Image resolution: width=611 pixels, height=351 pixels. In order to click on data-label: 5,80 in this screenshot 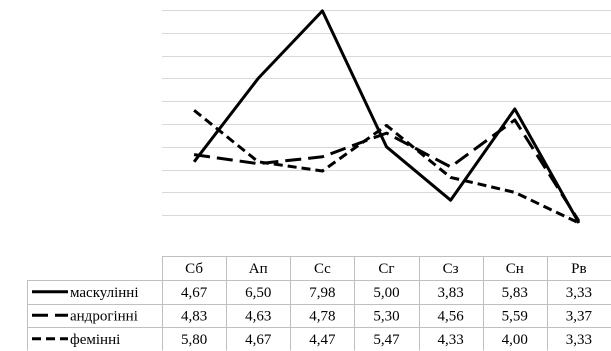, I will do `click(194, 340)`.